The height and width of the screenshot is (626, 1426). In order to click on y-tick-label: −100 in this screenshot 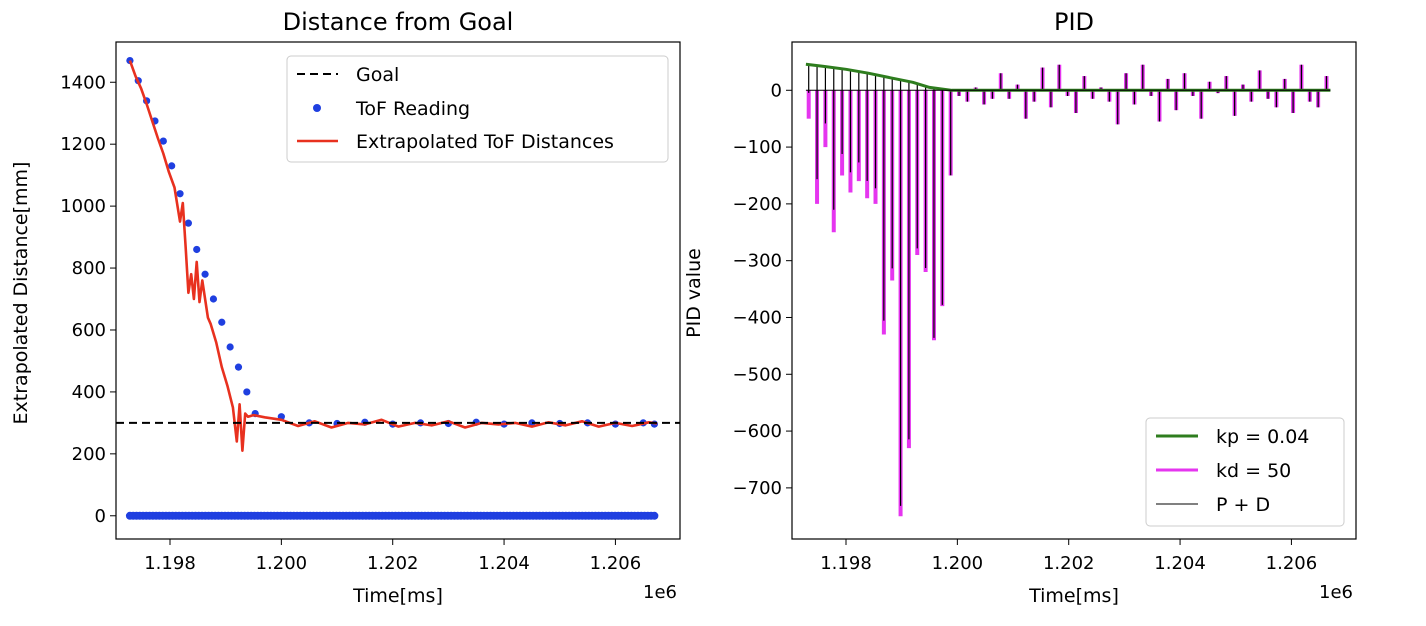, I will do `click(757, 147)`.